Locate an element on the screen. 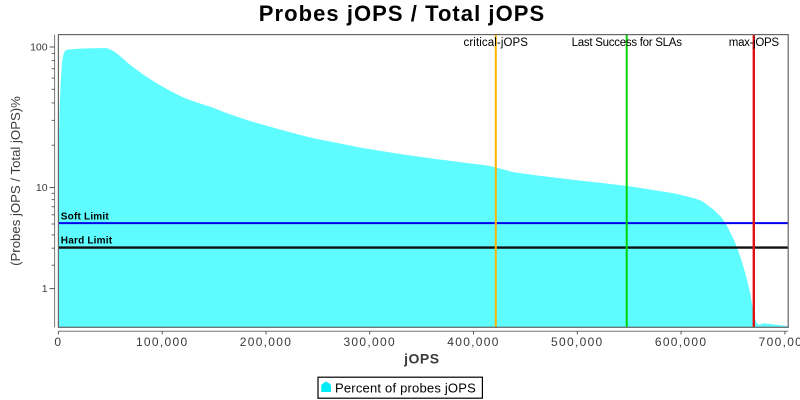 This screenshot has width=800, height=400. svg-text: (Probes jOPS / Total jOPS)% is located at coordinates (15, 181).